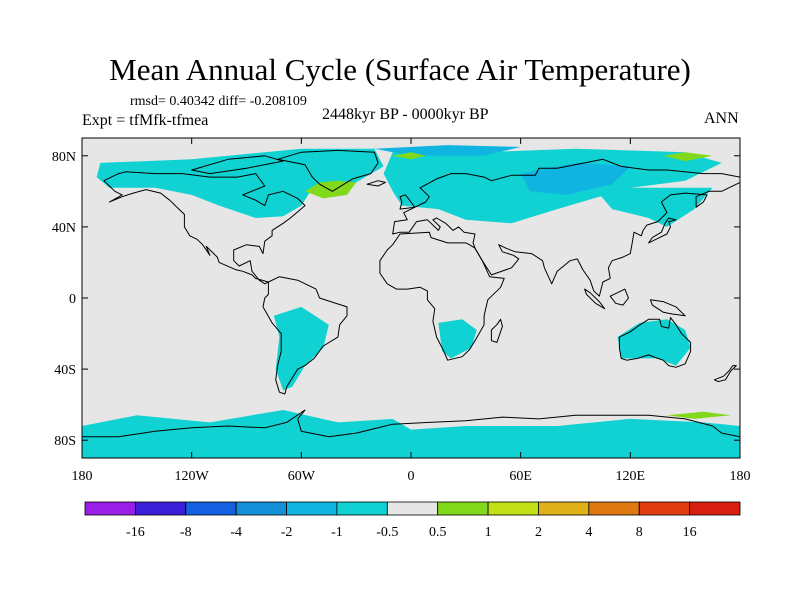 The image size is (800, 600). I want to click on colorbar-label-9: 4, so click(588, 532).